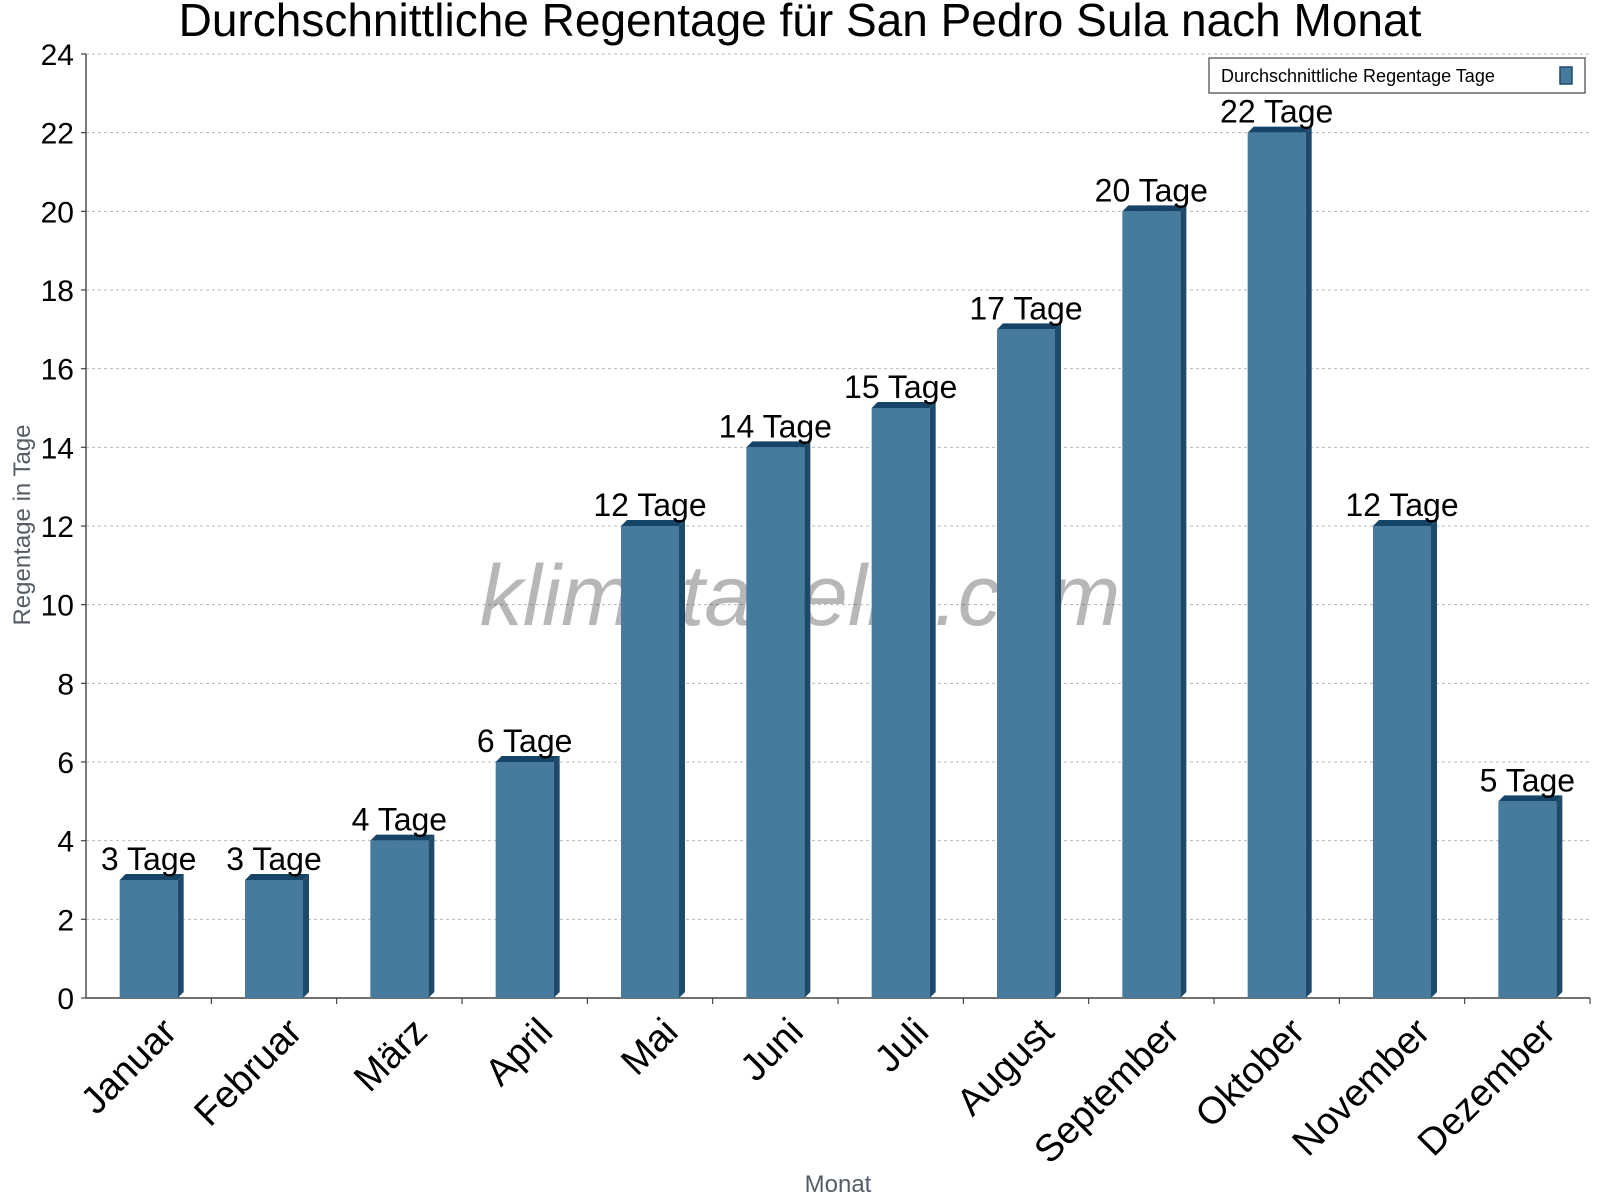  I want to click on legend-swatch, so click(1566, 75).